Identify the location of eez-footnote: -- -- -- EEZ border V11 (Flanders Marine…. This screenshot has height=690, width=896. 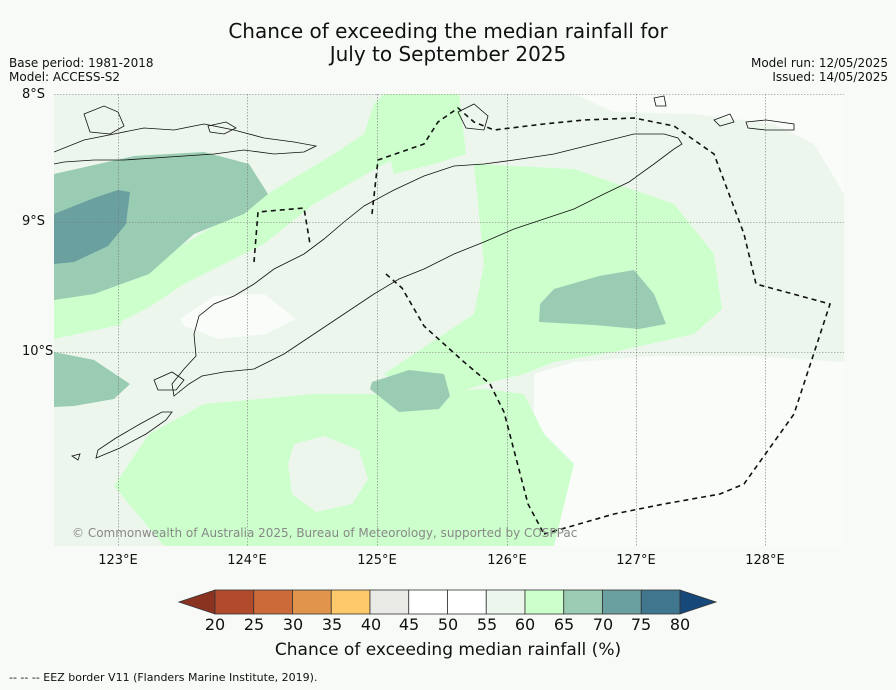
(163, 677).